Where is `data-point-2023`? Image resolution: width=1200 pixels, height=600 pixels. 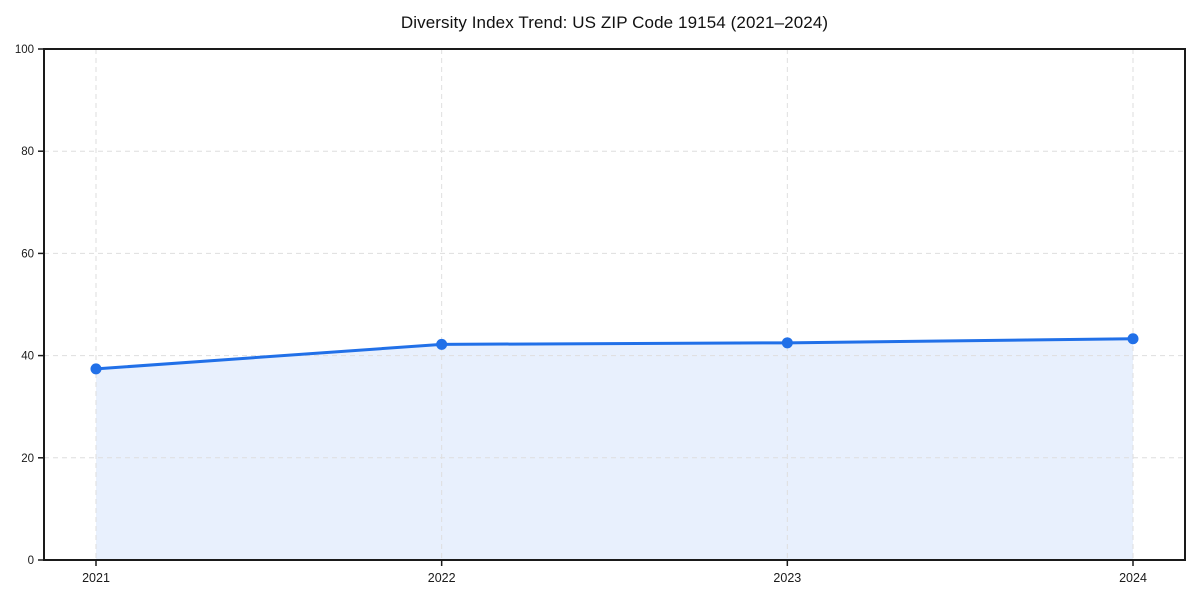 data-point-2023 is located at coordinates (787, 343).